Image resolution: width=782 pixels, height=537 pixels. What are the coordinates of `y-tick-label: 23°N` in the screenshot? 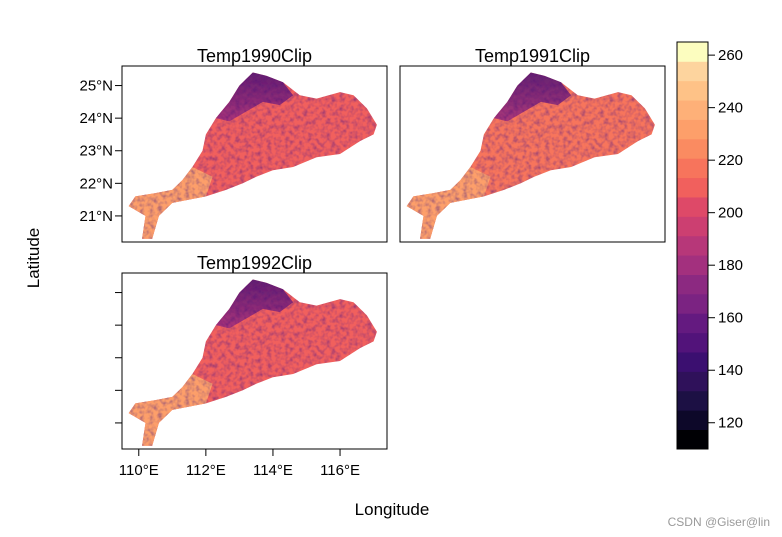 It's located at (96, 151).